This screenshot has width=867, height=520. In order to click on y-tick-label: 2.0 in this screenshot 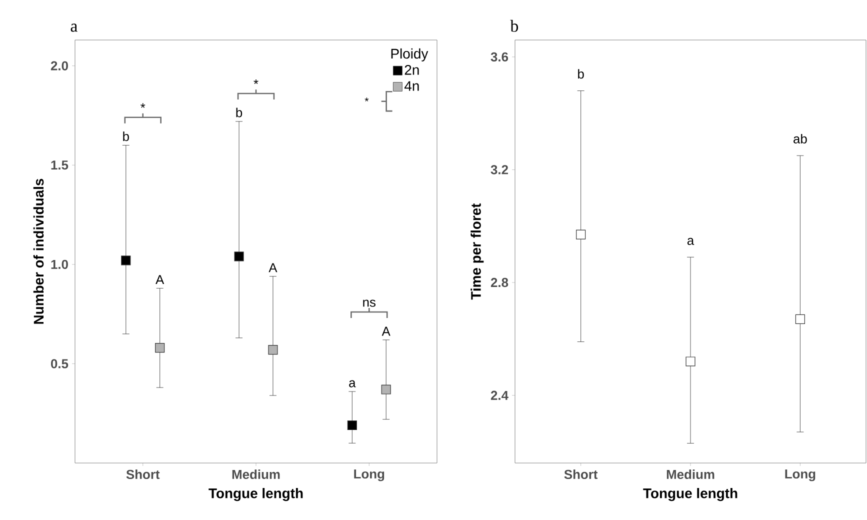, I will do `click(59, 65)`.